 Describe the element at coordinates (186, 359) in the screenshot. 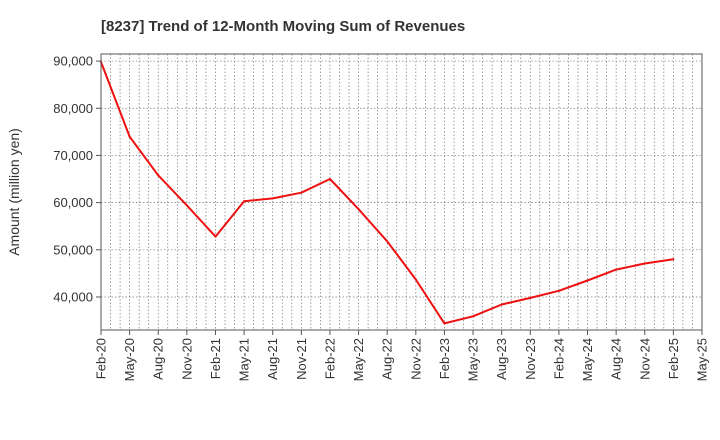

I see `x-tick-label: Nov-20` at that location.